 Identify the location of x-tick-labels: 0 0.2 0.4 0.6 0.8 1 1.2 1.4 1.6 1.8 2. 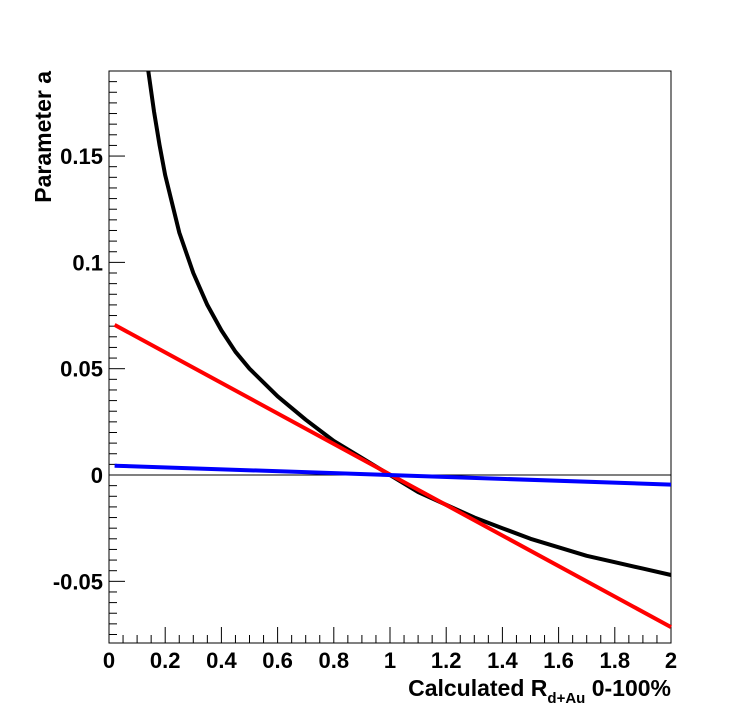
(390, 660).